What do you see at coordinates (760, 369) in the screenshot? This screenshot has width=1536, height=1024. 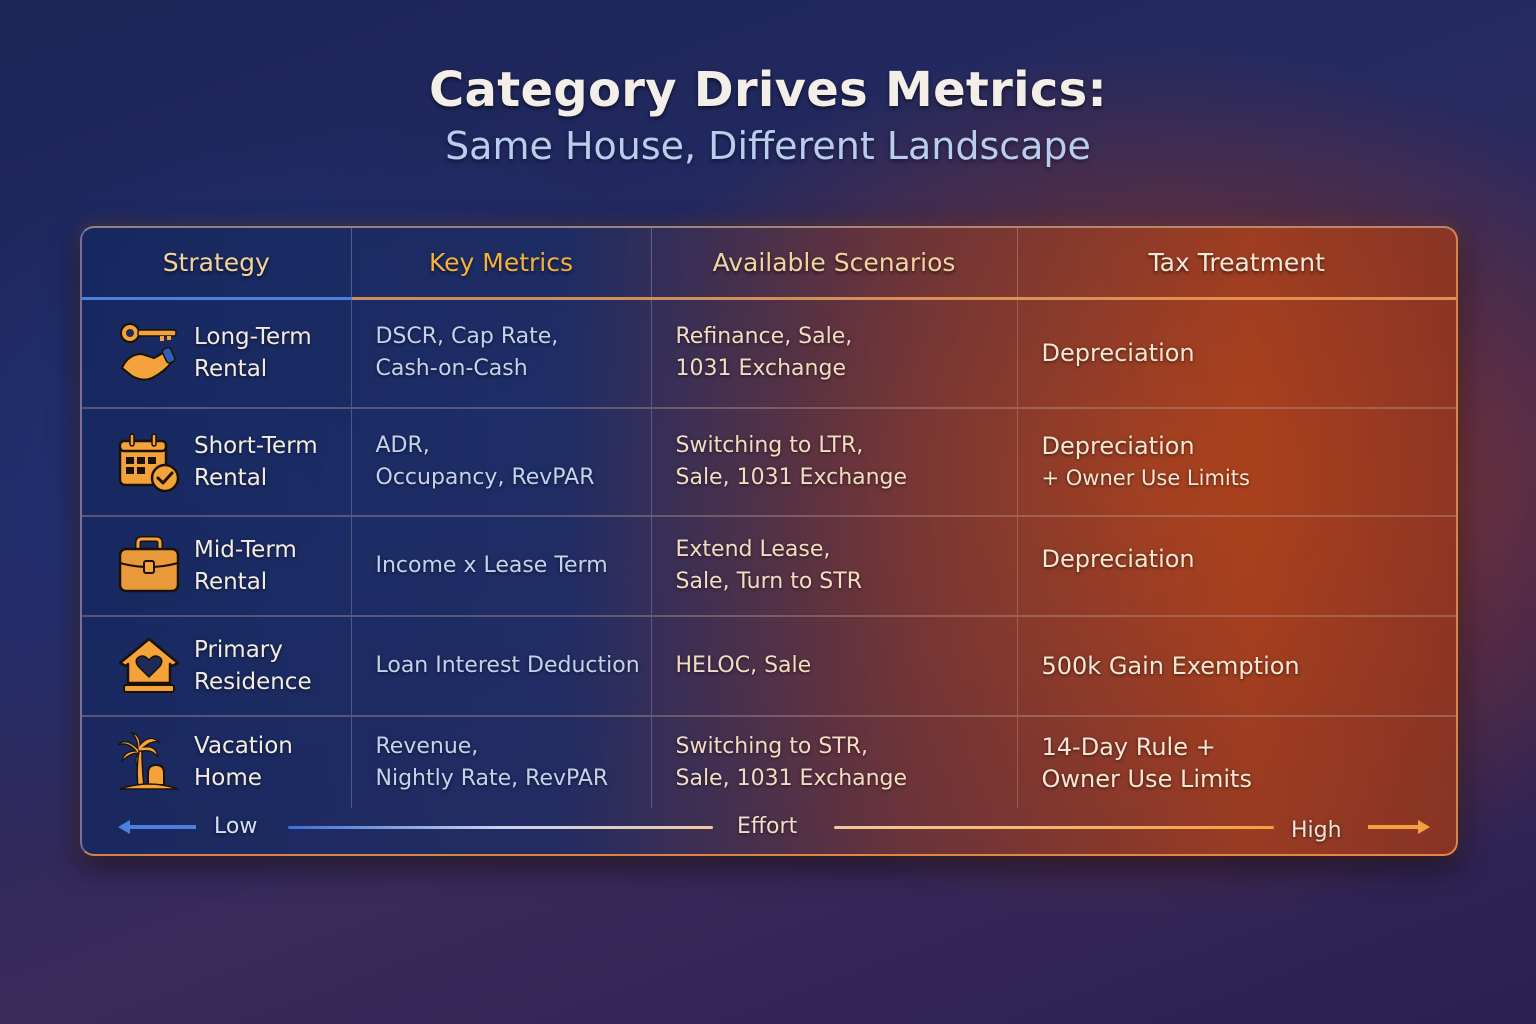 I see `scenarios-line: 1031 Exchange` at bounding box center [760, 369].